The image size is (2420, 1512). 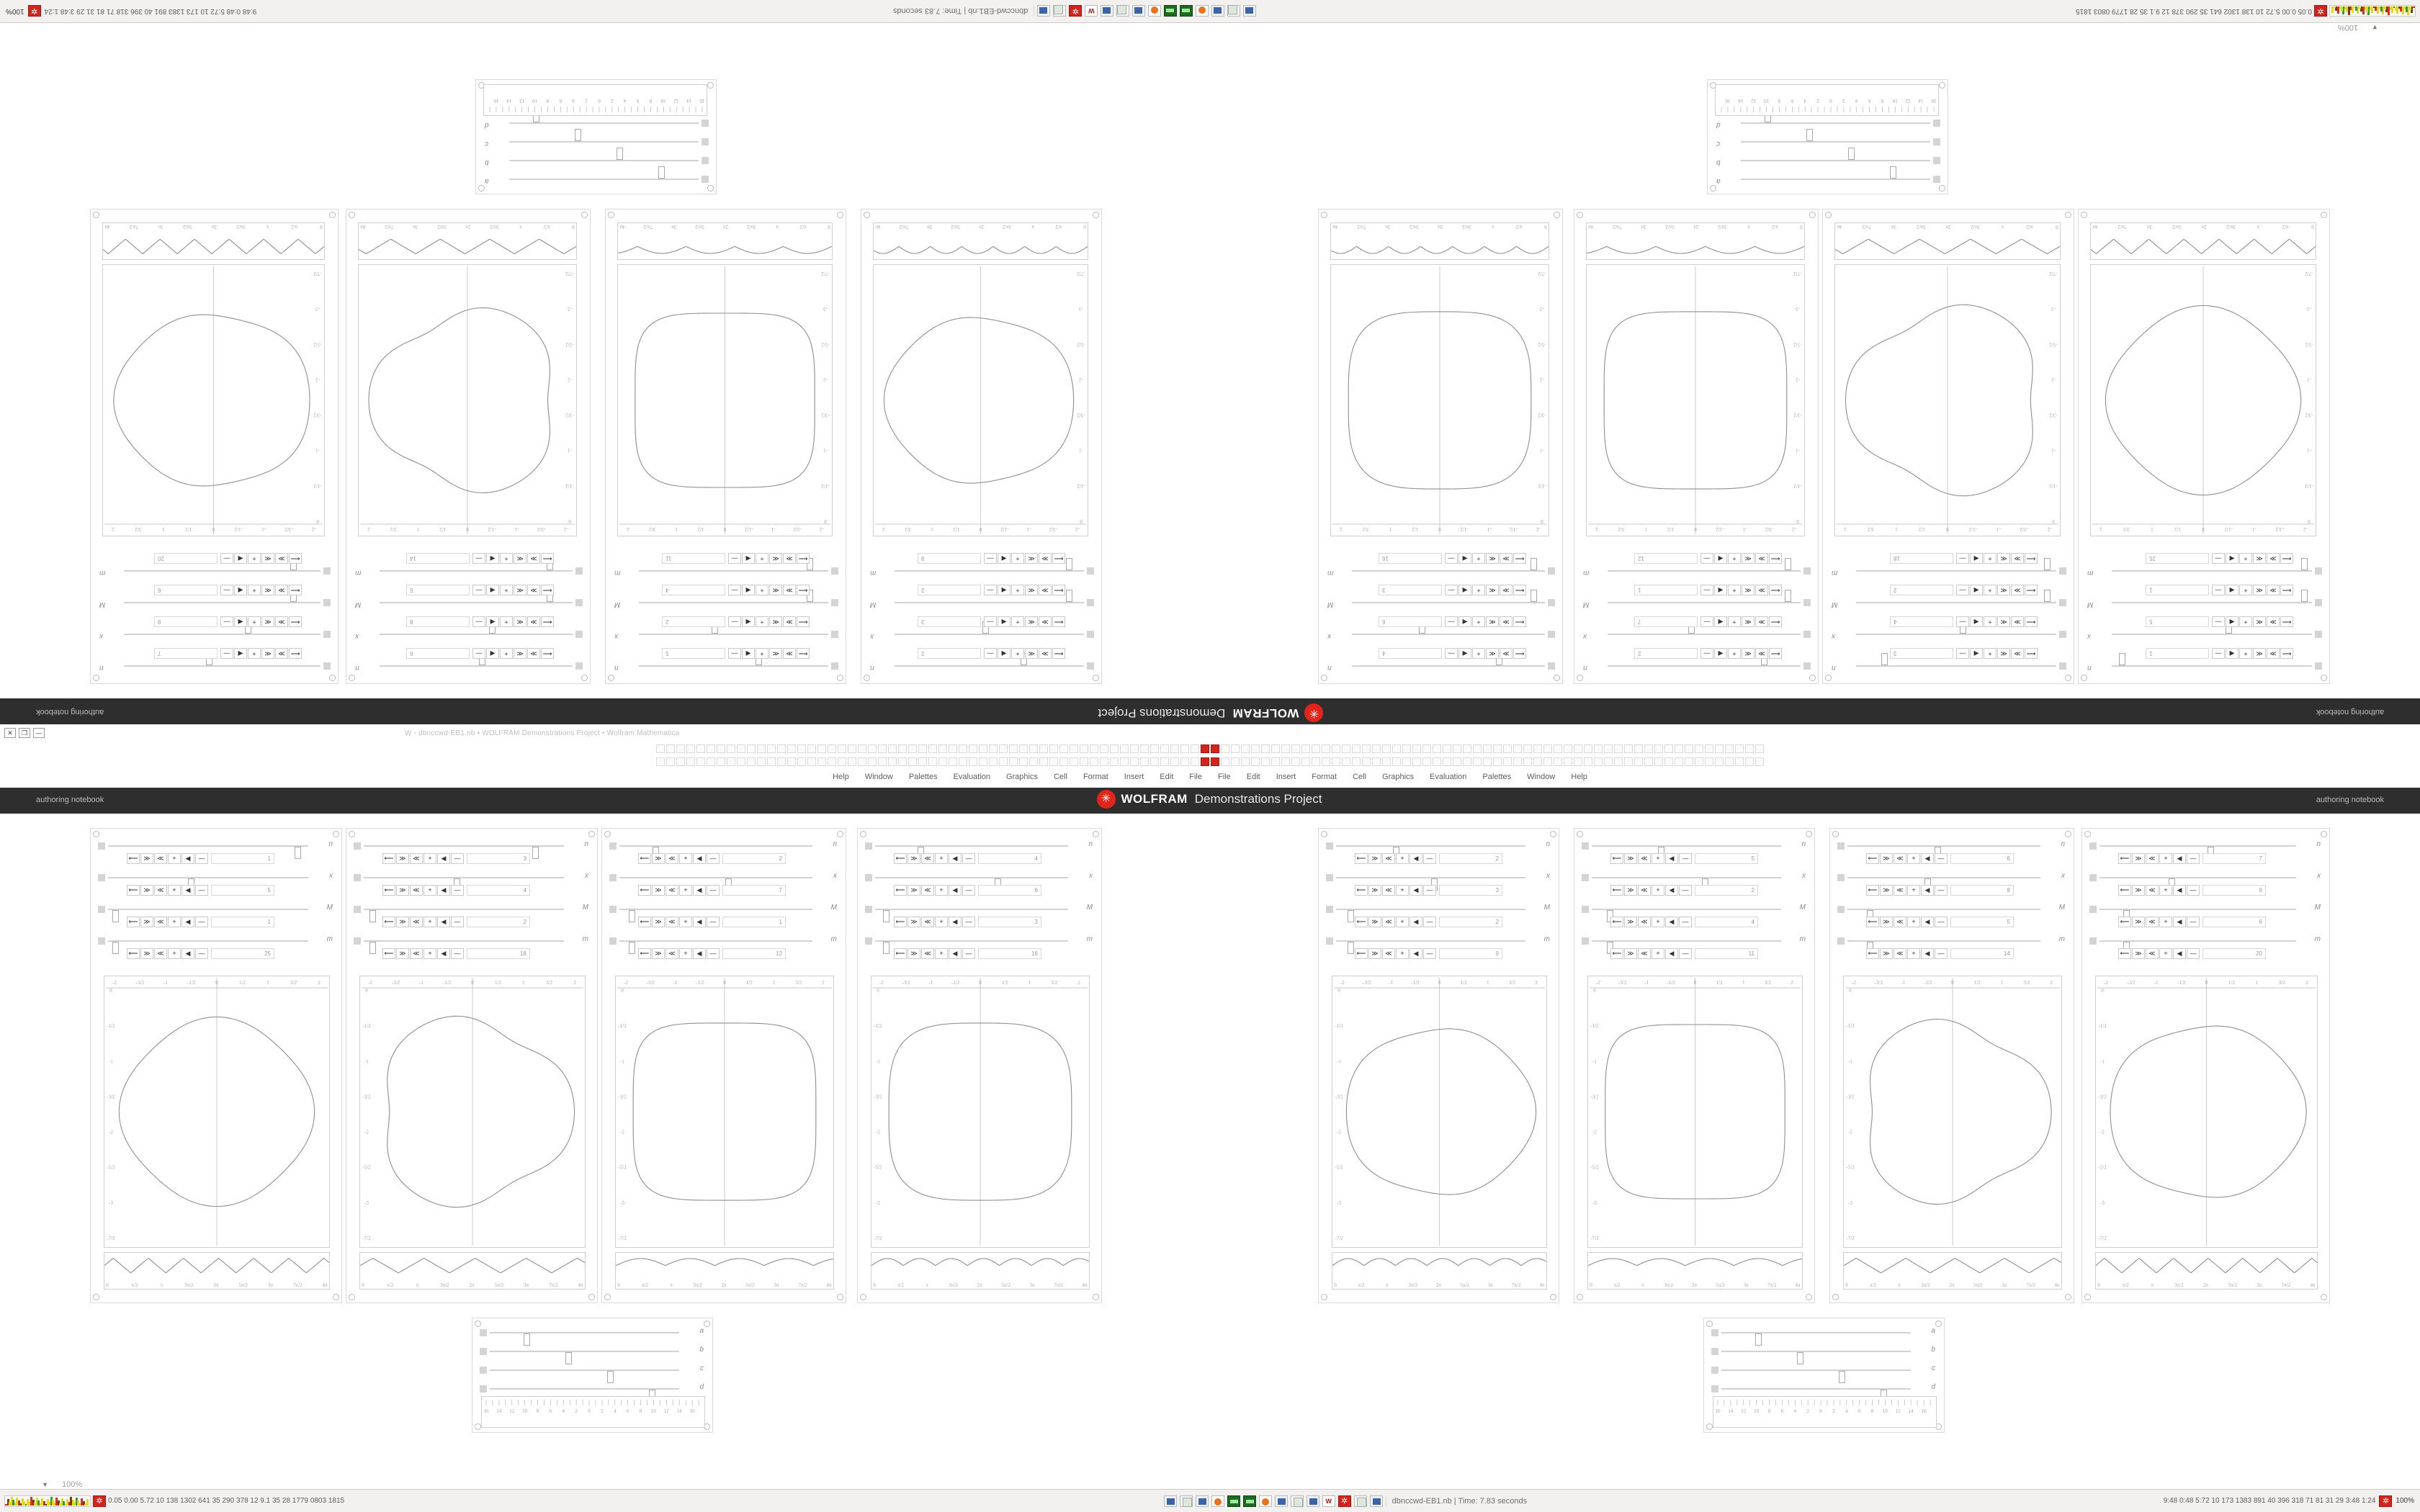 I want to click on panel-handle-tr, so click(x=2324, y=834).